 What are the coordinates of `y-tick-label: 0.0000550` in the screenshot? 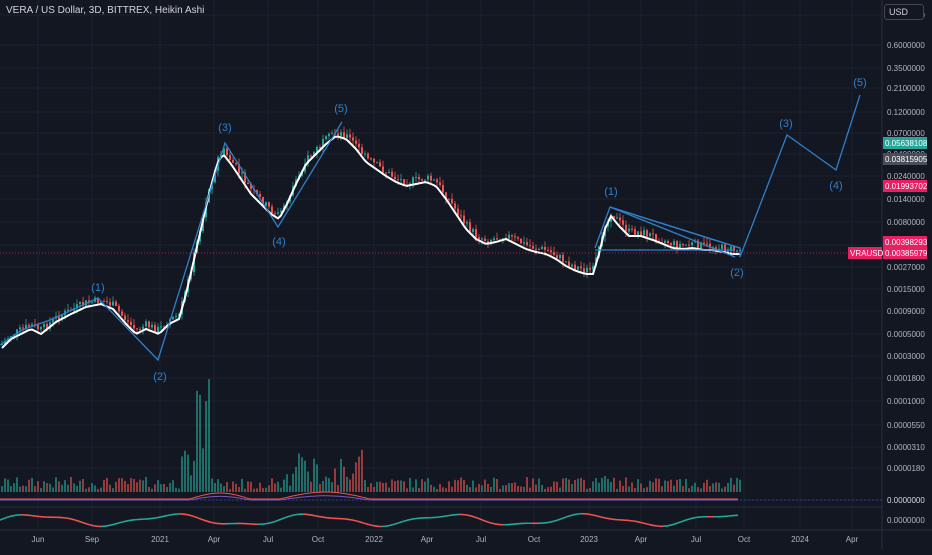 It's located at (906, 425).